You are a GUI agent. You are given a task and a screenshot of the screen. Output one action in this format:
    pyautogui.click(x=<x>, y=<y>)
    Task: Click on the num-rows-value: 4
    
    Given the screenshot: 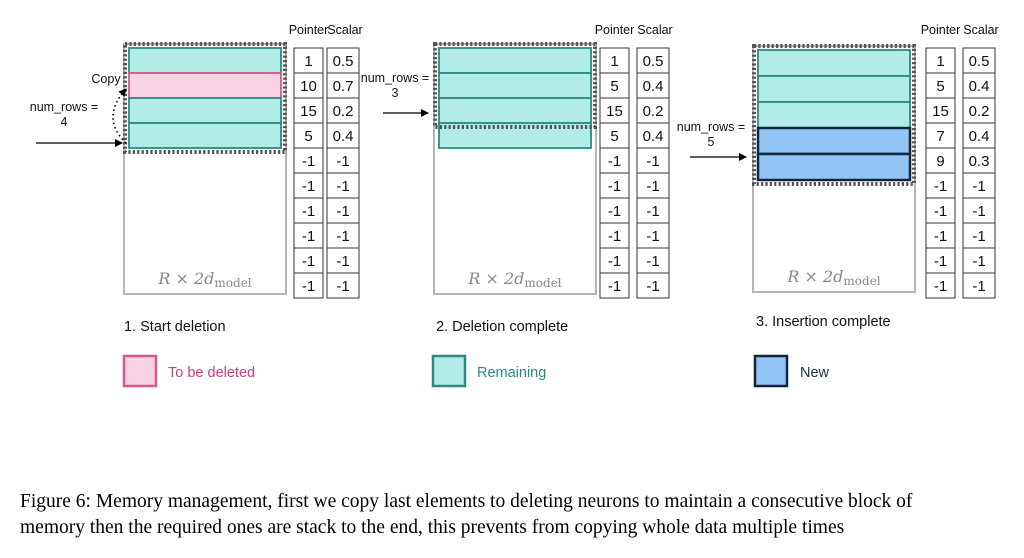 What is the action you would take?
    pyautogui.click(x=64, y=122)
    